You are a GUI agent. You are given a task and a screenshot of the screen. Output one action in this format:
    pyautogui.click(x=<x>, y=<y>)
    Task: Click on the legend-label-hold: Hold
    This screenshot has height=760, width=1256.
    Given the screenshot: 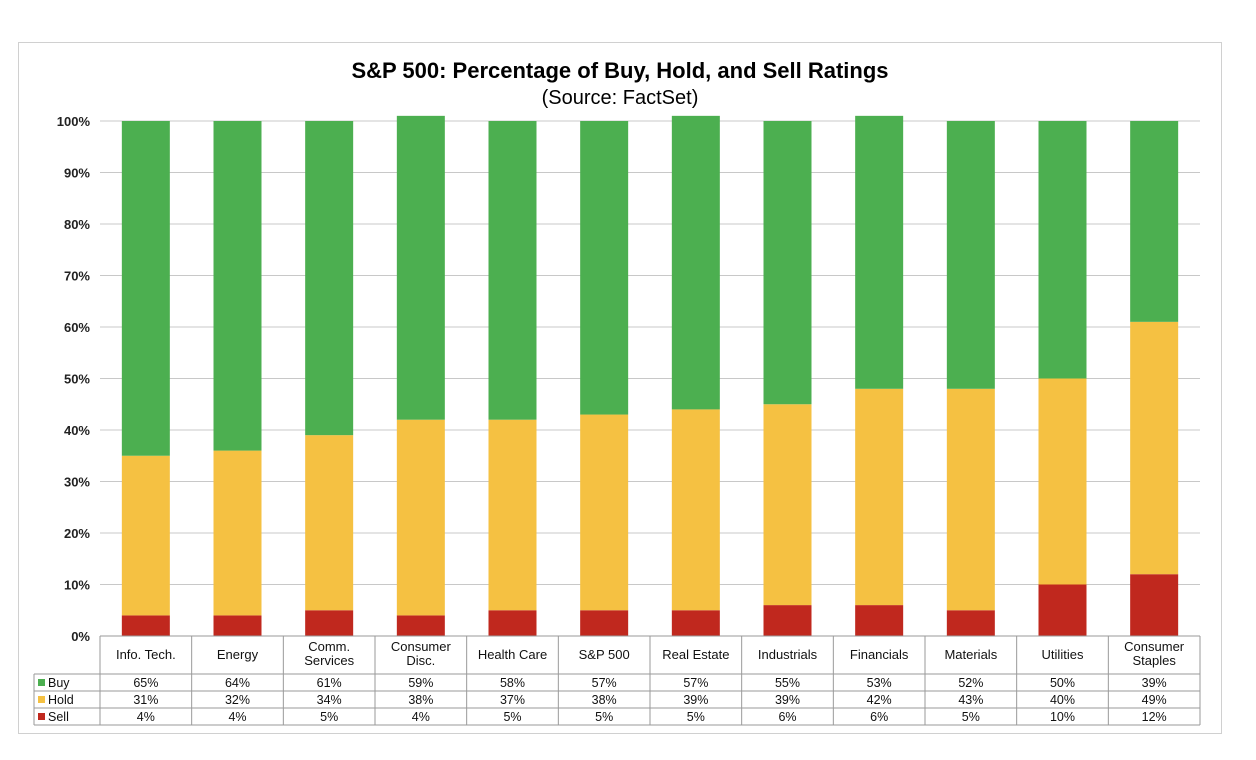 What is the action you would take?
    pyautogui.click(x=61, y=700)
    